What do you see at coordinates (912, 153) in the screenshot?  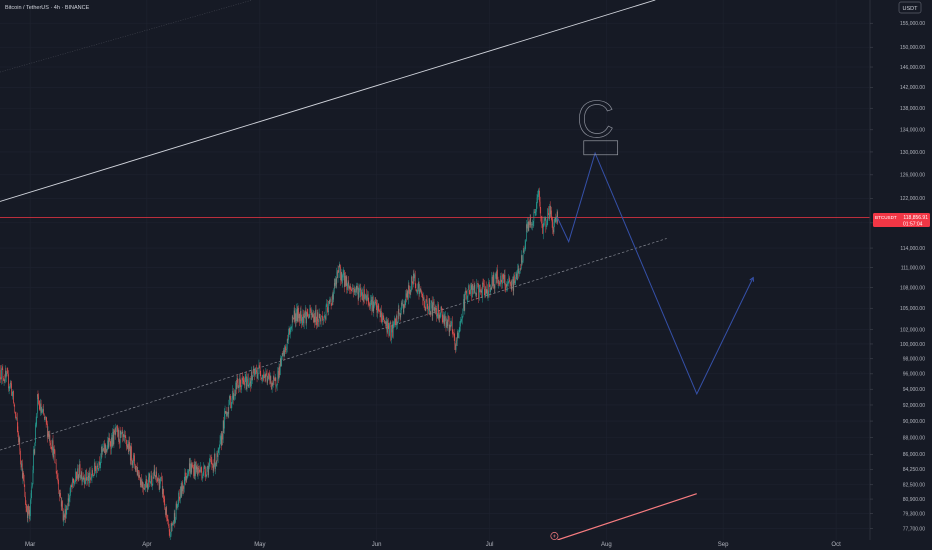 I see `price-tick-label: 130,000.00` at bounding box center [912, 153].